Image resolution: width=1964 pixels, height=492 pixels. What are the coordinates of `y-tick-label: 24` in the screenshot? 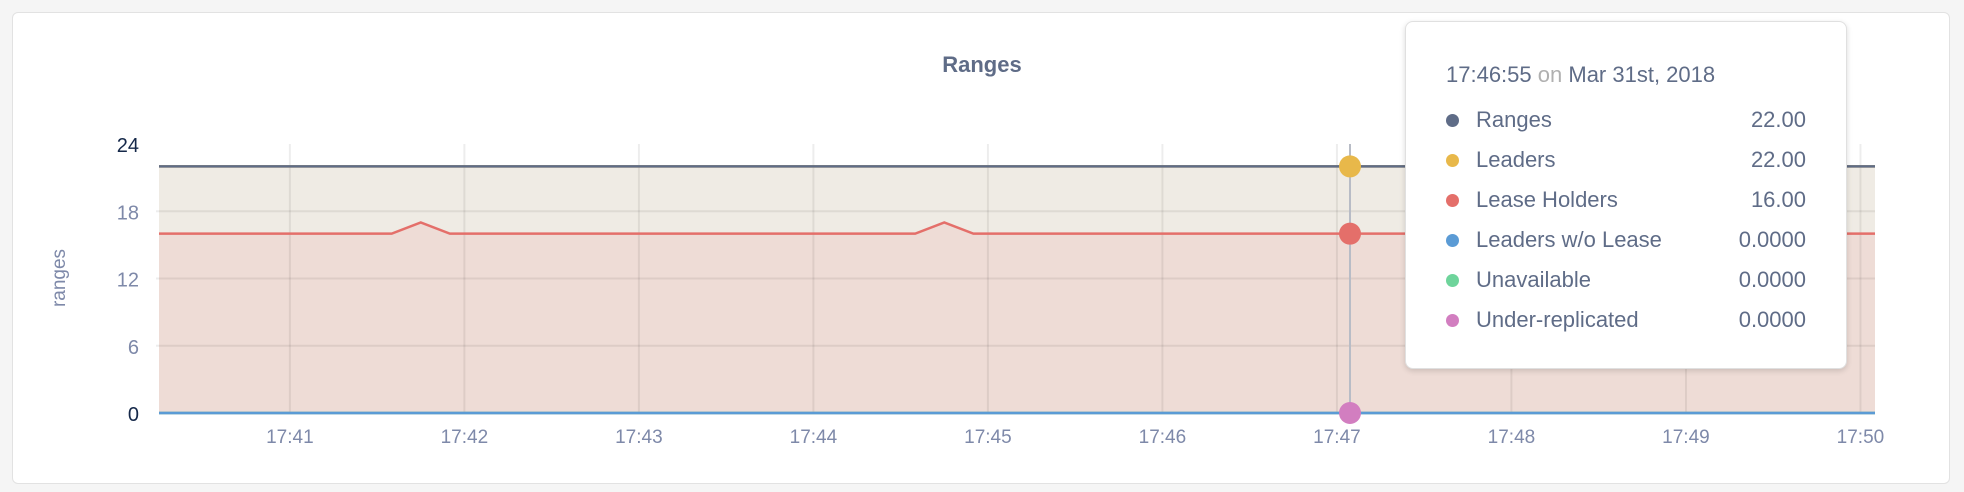 It's located at (128, 146).